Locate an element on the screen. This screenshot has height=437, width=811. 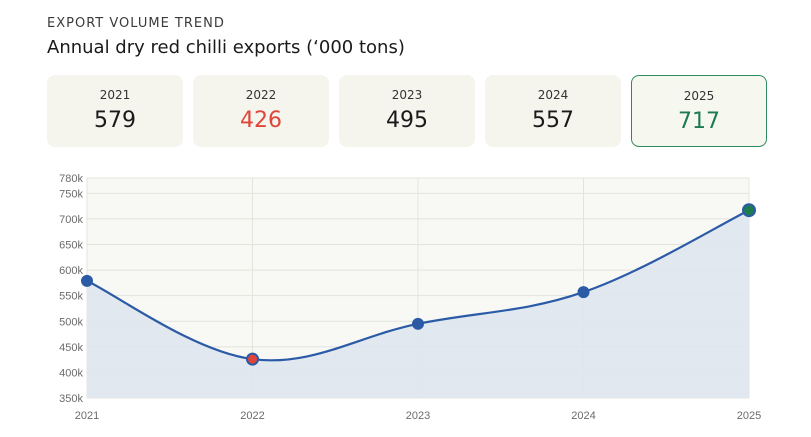
y-tick-label: 650k is located at coordinates (71, 246).